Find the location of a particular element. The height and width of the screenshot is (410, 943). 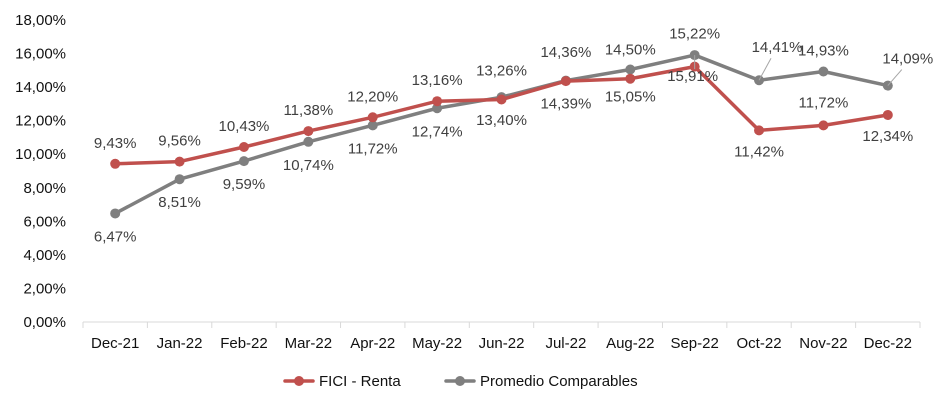

y-axis-tick-label: 10,00% is located at coordinates (40, 154).